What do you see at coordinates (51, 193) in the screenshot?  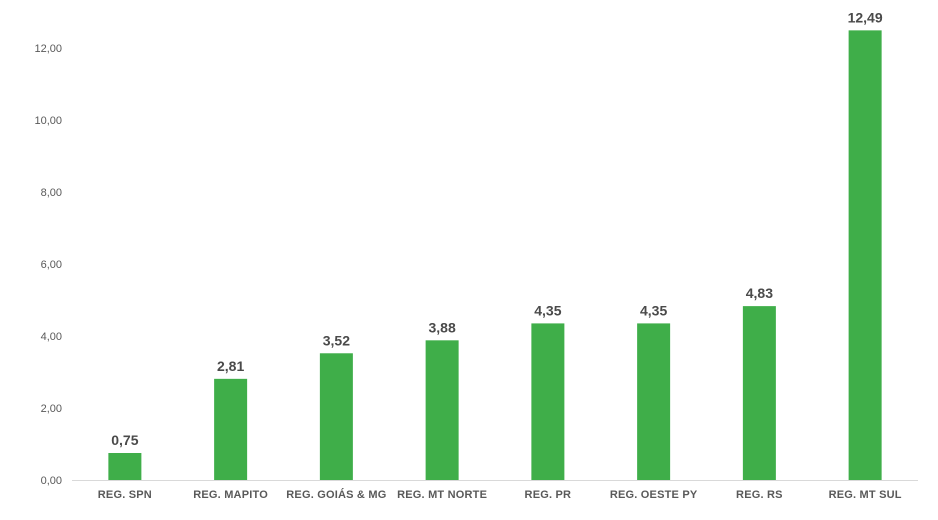 I see `y-tick-label: 8,00` at bounding box center [51, 193].